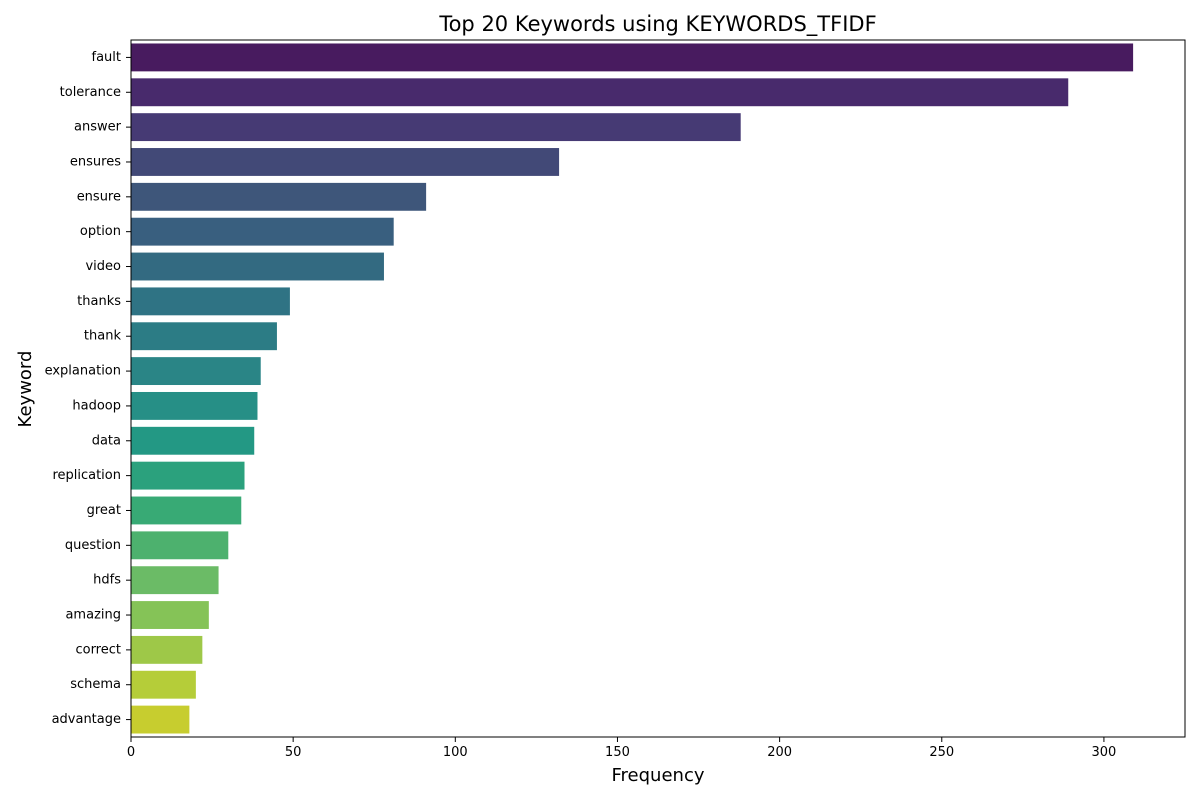 The width and height of the screenshot is (1200, 800). I want to click on y-tick-label: advantage, so click(86, 719).